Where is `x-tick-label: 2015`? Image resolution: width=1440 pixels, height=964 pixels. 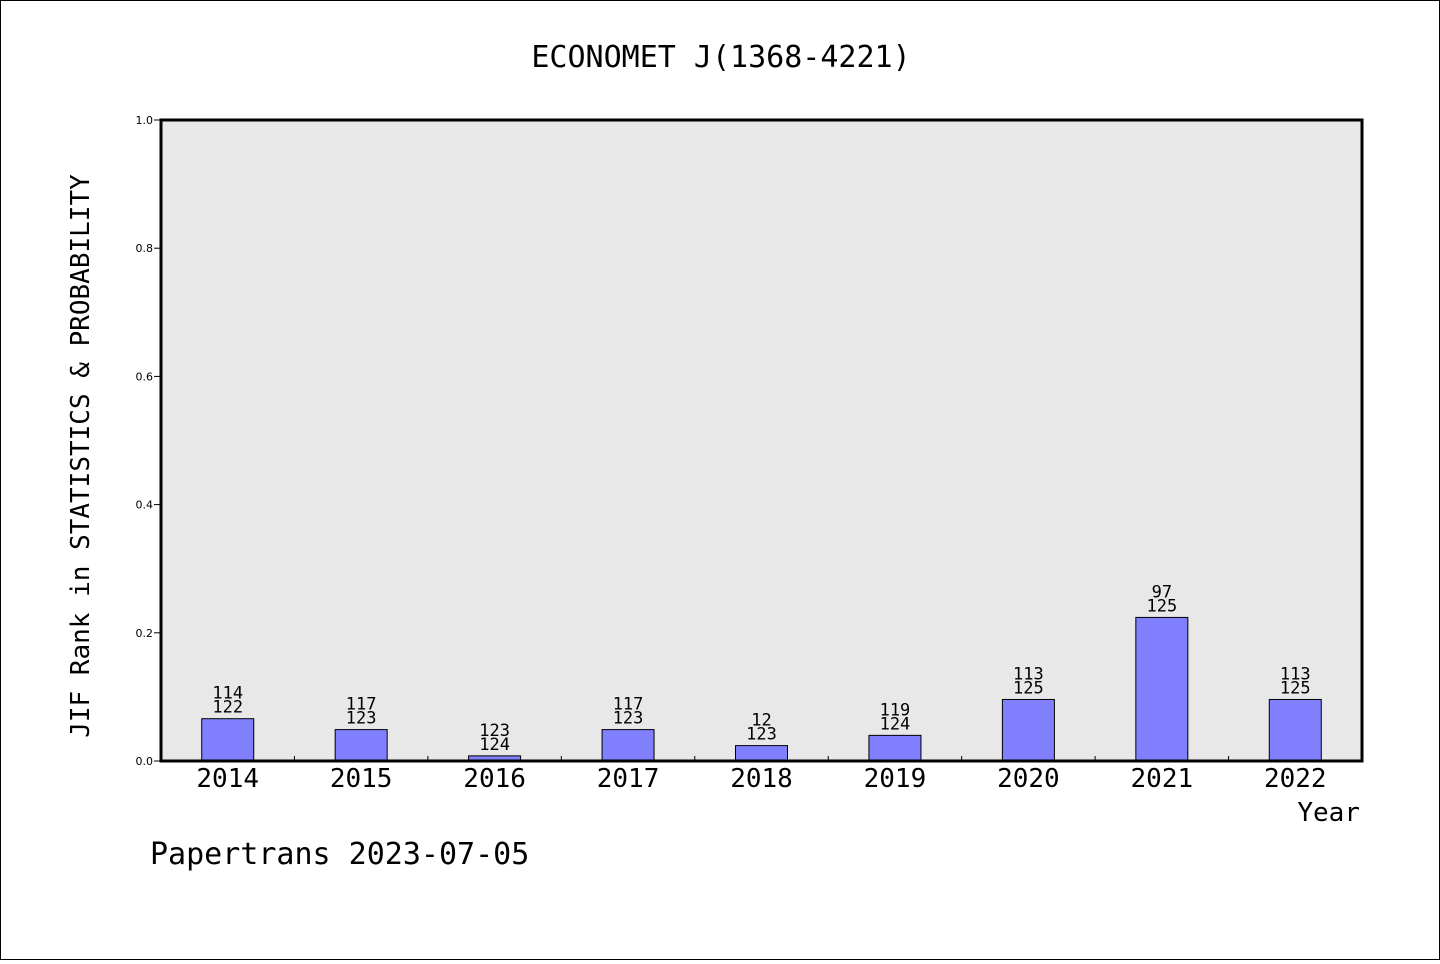 x-tick-label: 2015 is located at coordinates (361, 779).